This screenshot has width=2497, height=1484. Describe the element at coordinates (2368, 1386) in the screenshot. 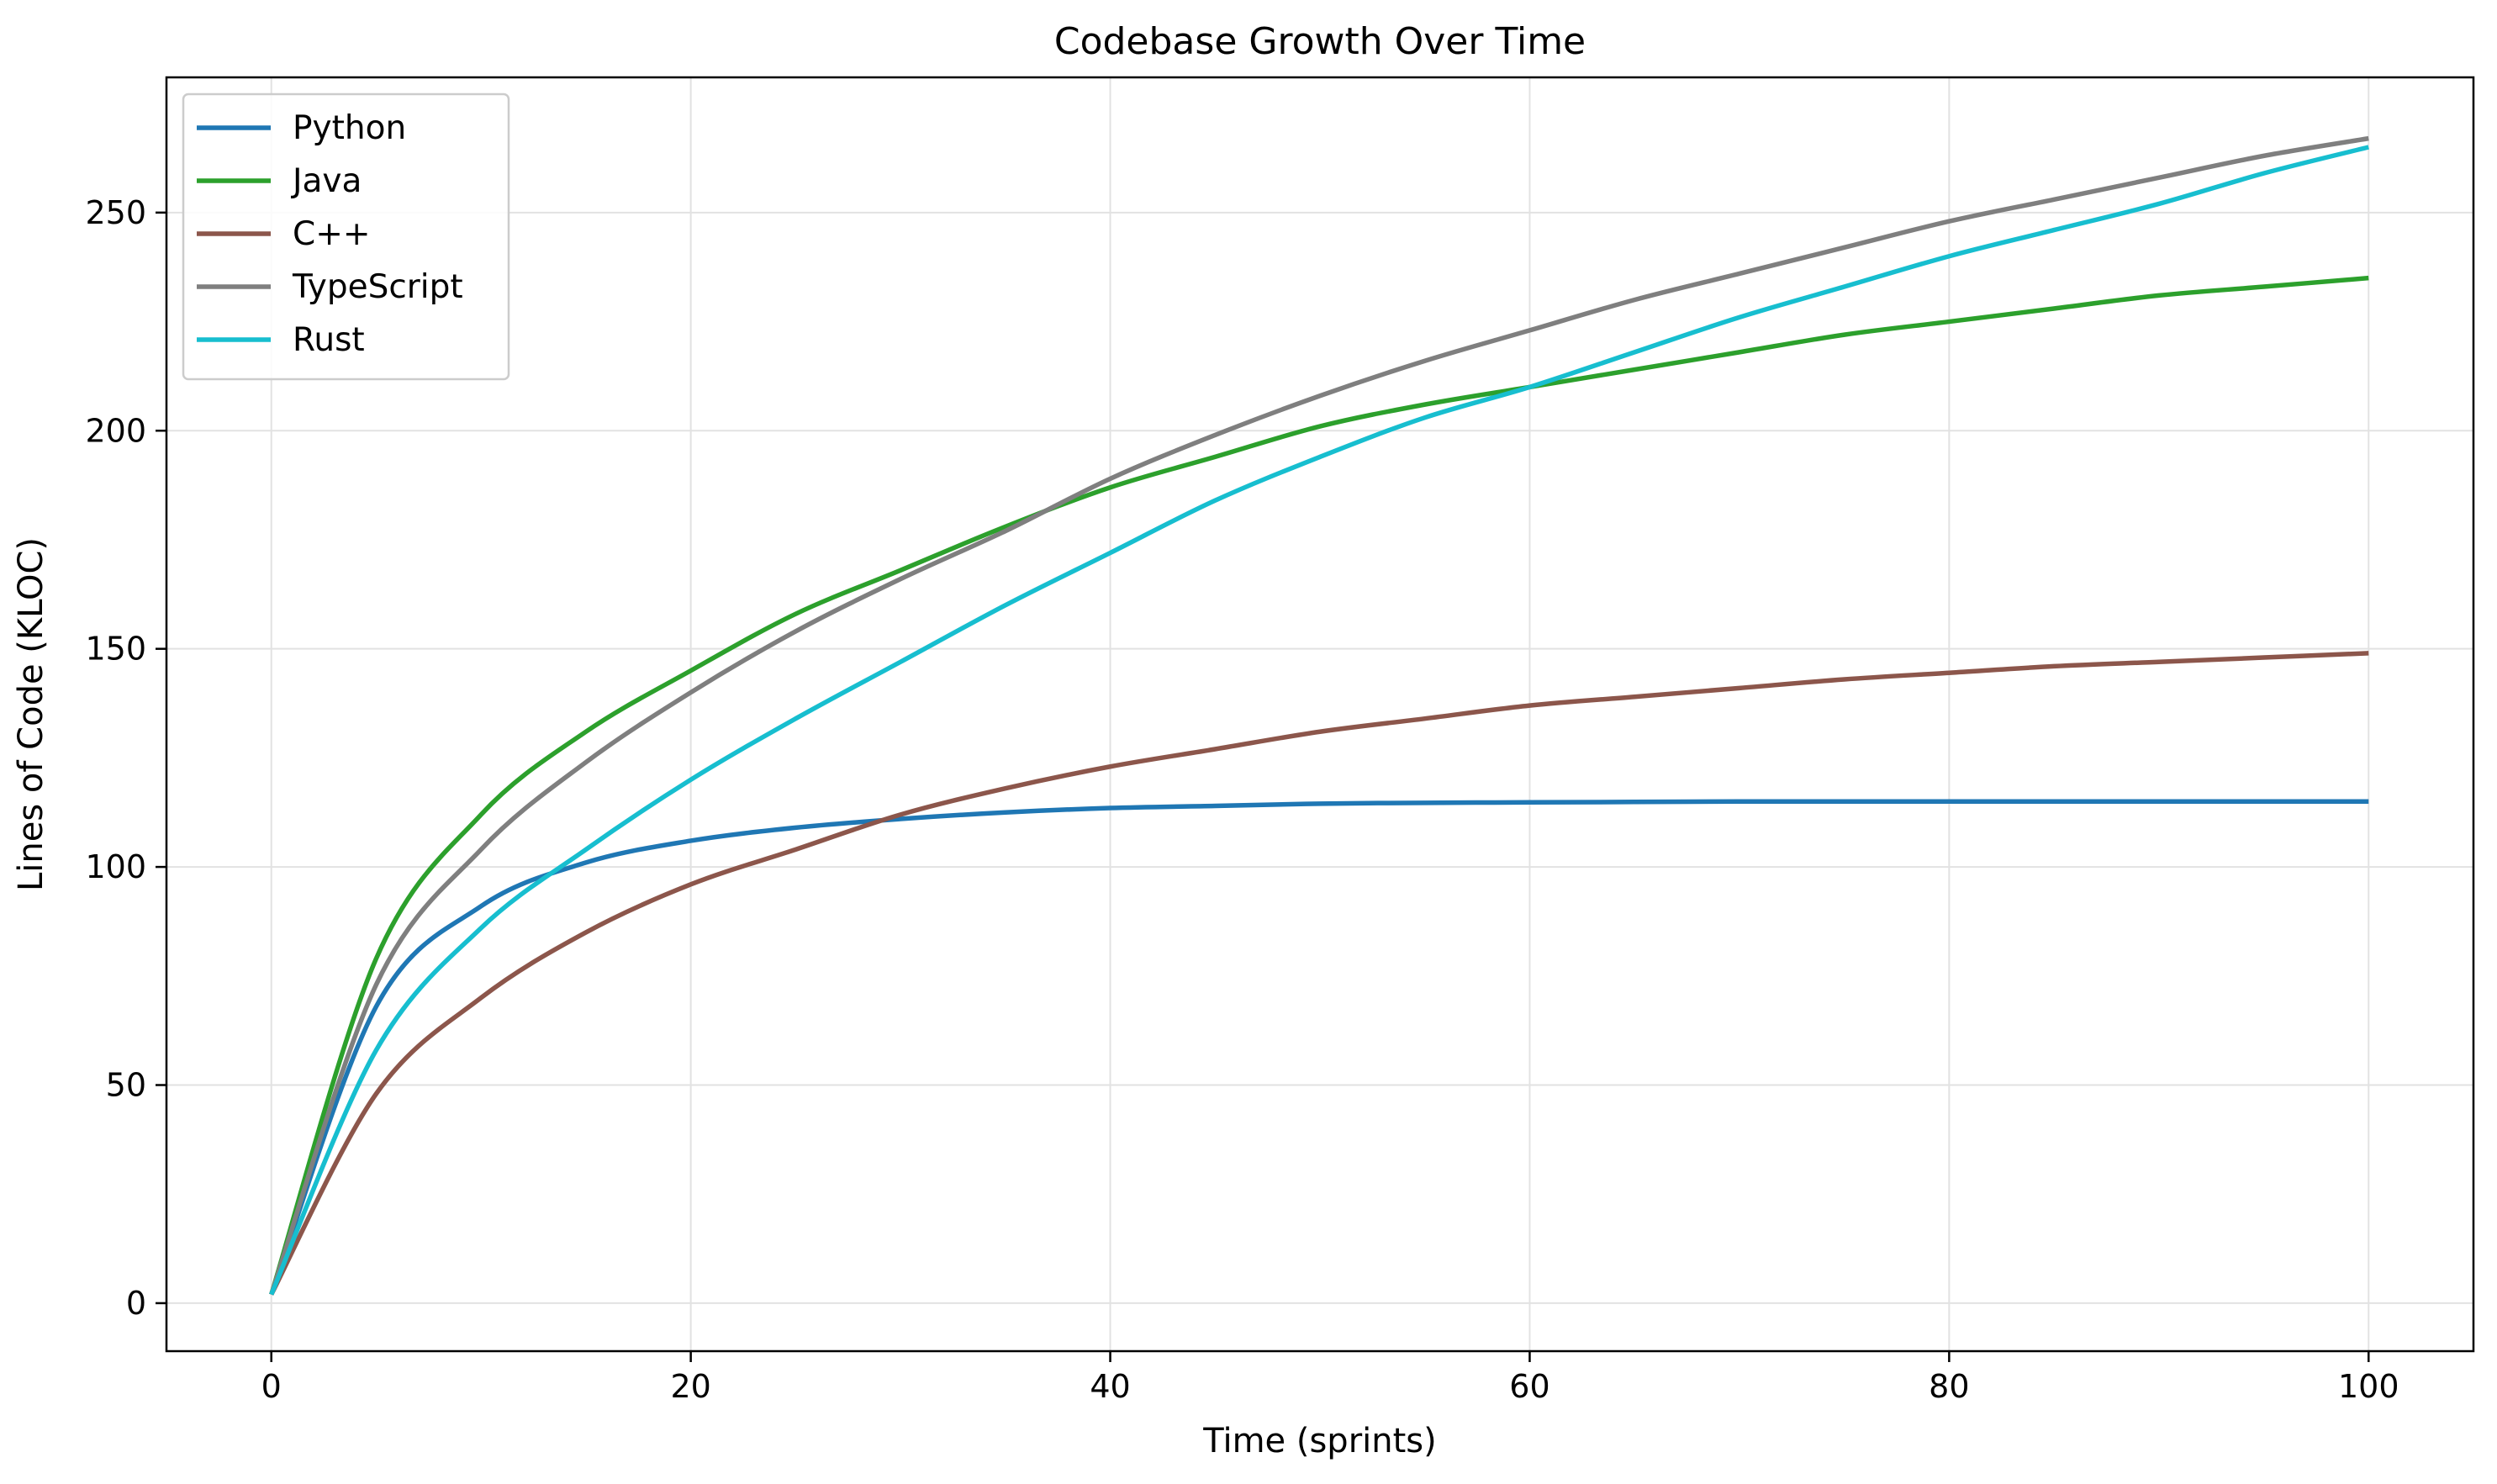

I see `x-tick-label: 100` at that location.